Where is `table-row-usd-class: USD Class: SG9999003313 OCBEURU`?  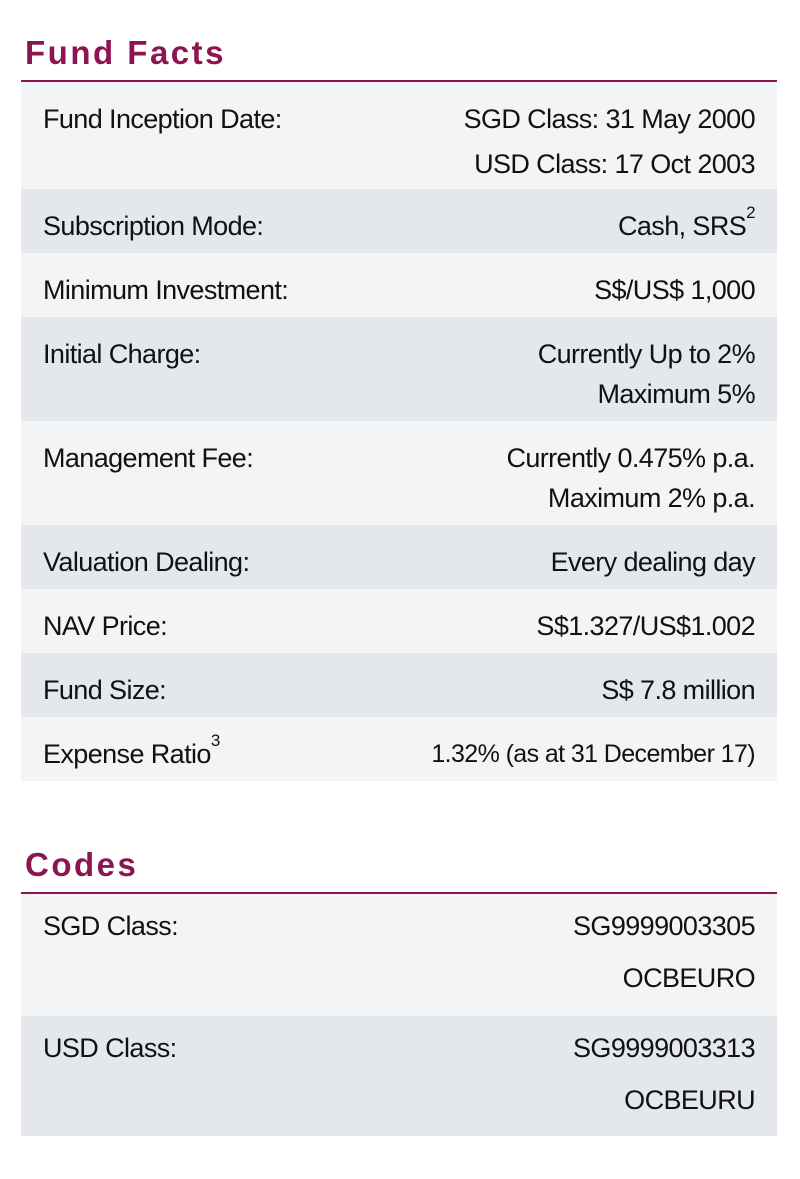 table-row-usd-class: USD Class: SG9999003313 OCBEURU is located at coordinates (399, 1076).